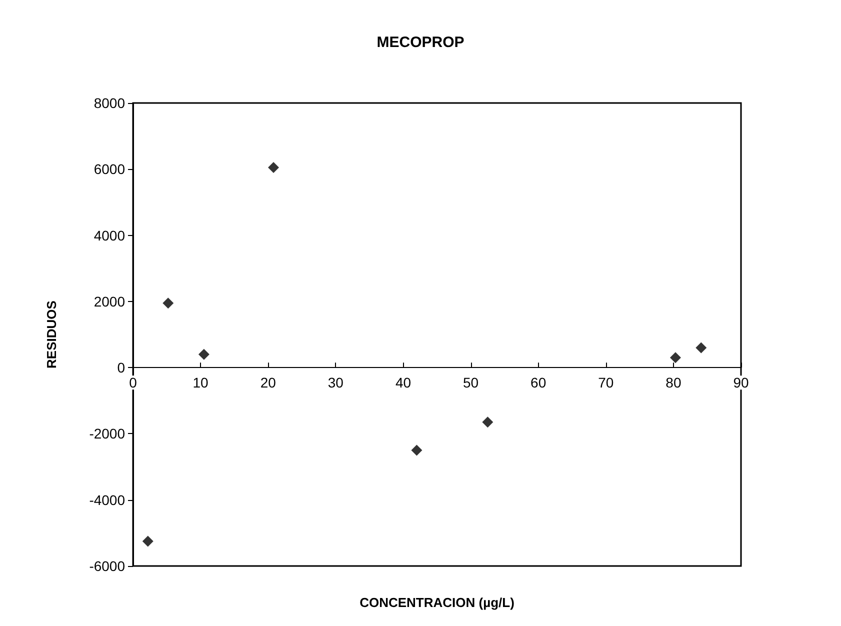  I want to click on y-tick-label: 6000, so click(110, 169).